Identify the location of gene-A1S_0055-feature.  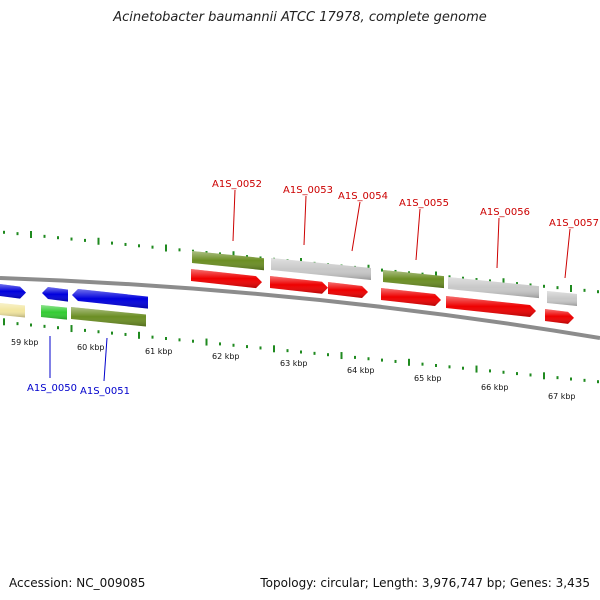
(413, 279).